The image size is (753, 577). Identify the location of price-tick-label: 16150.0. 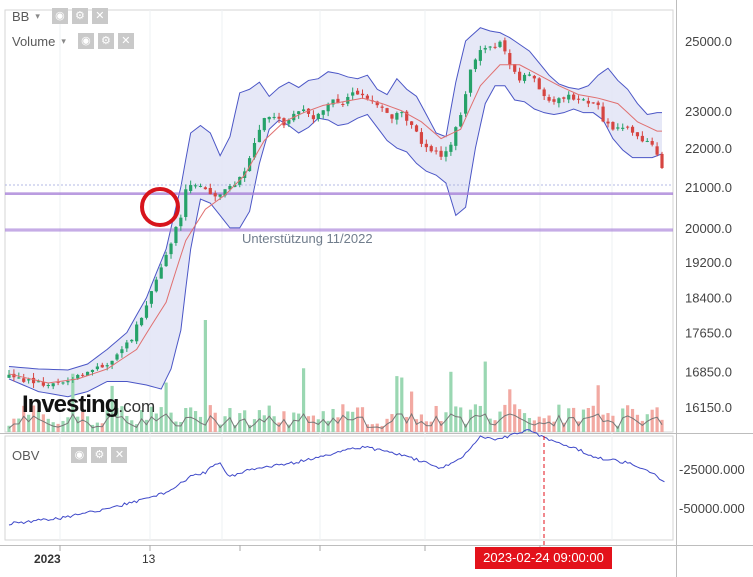
(708, 407).